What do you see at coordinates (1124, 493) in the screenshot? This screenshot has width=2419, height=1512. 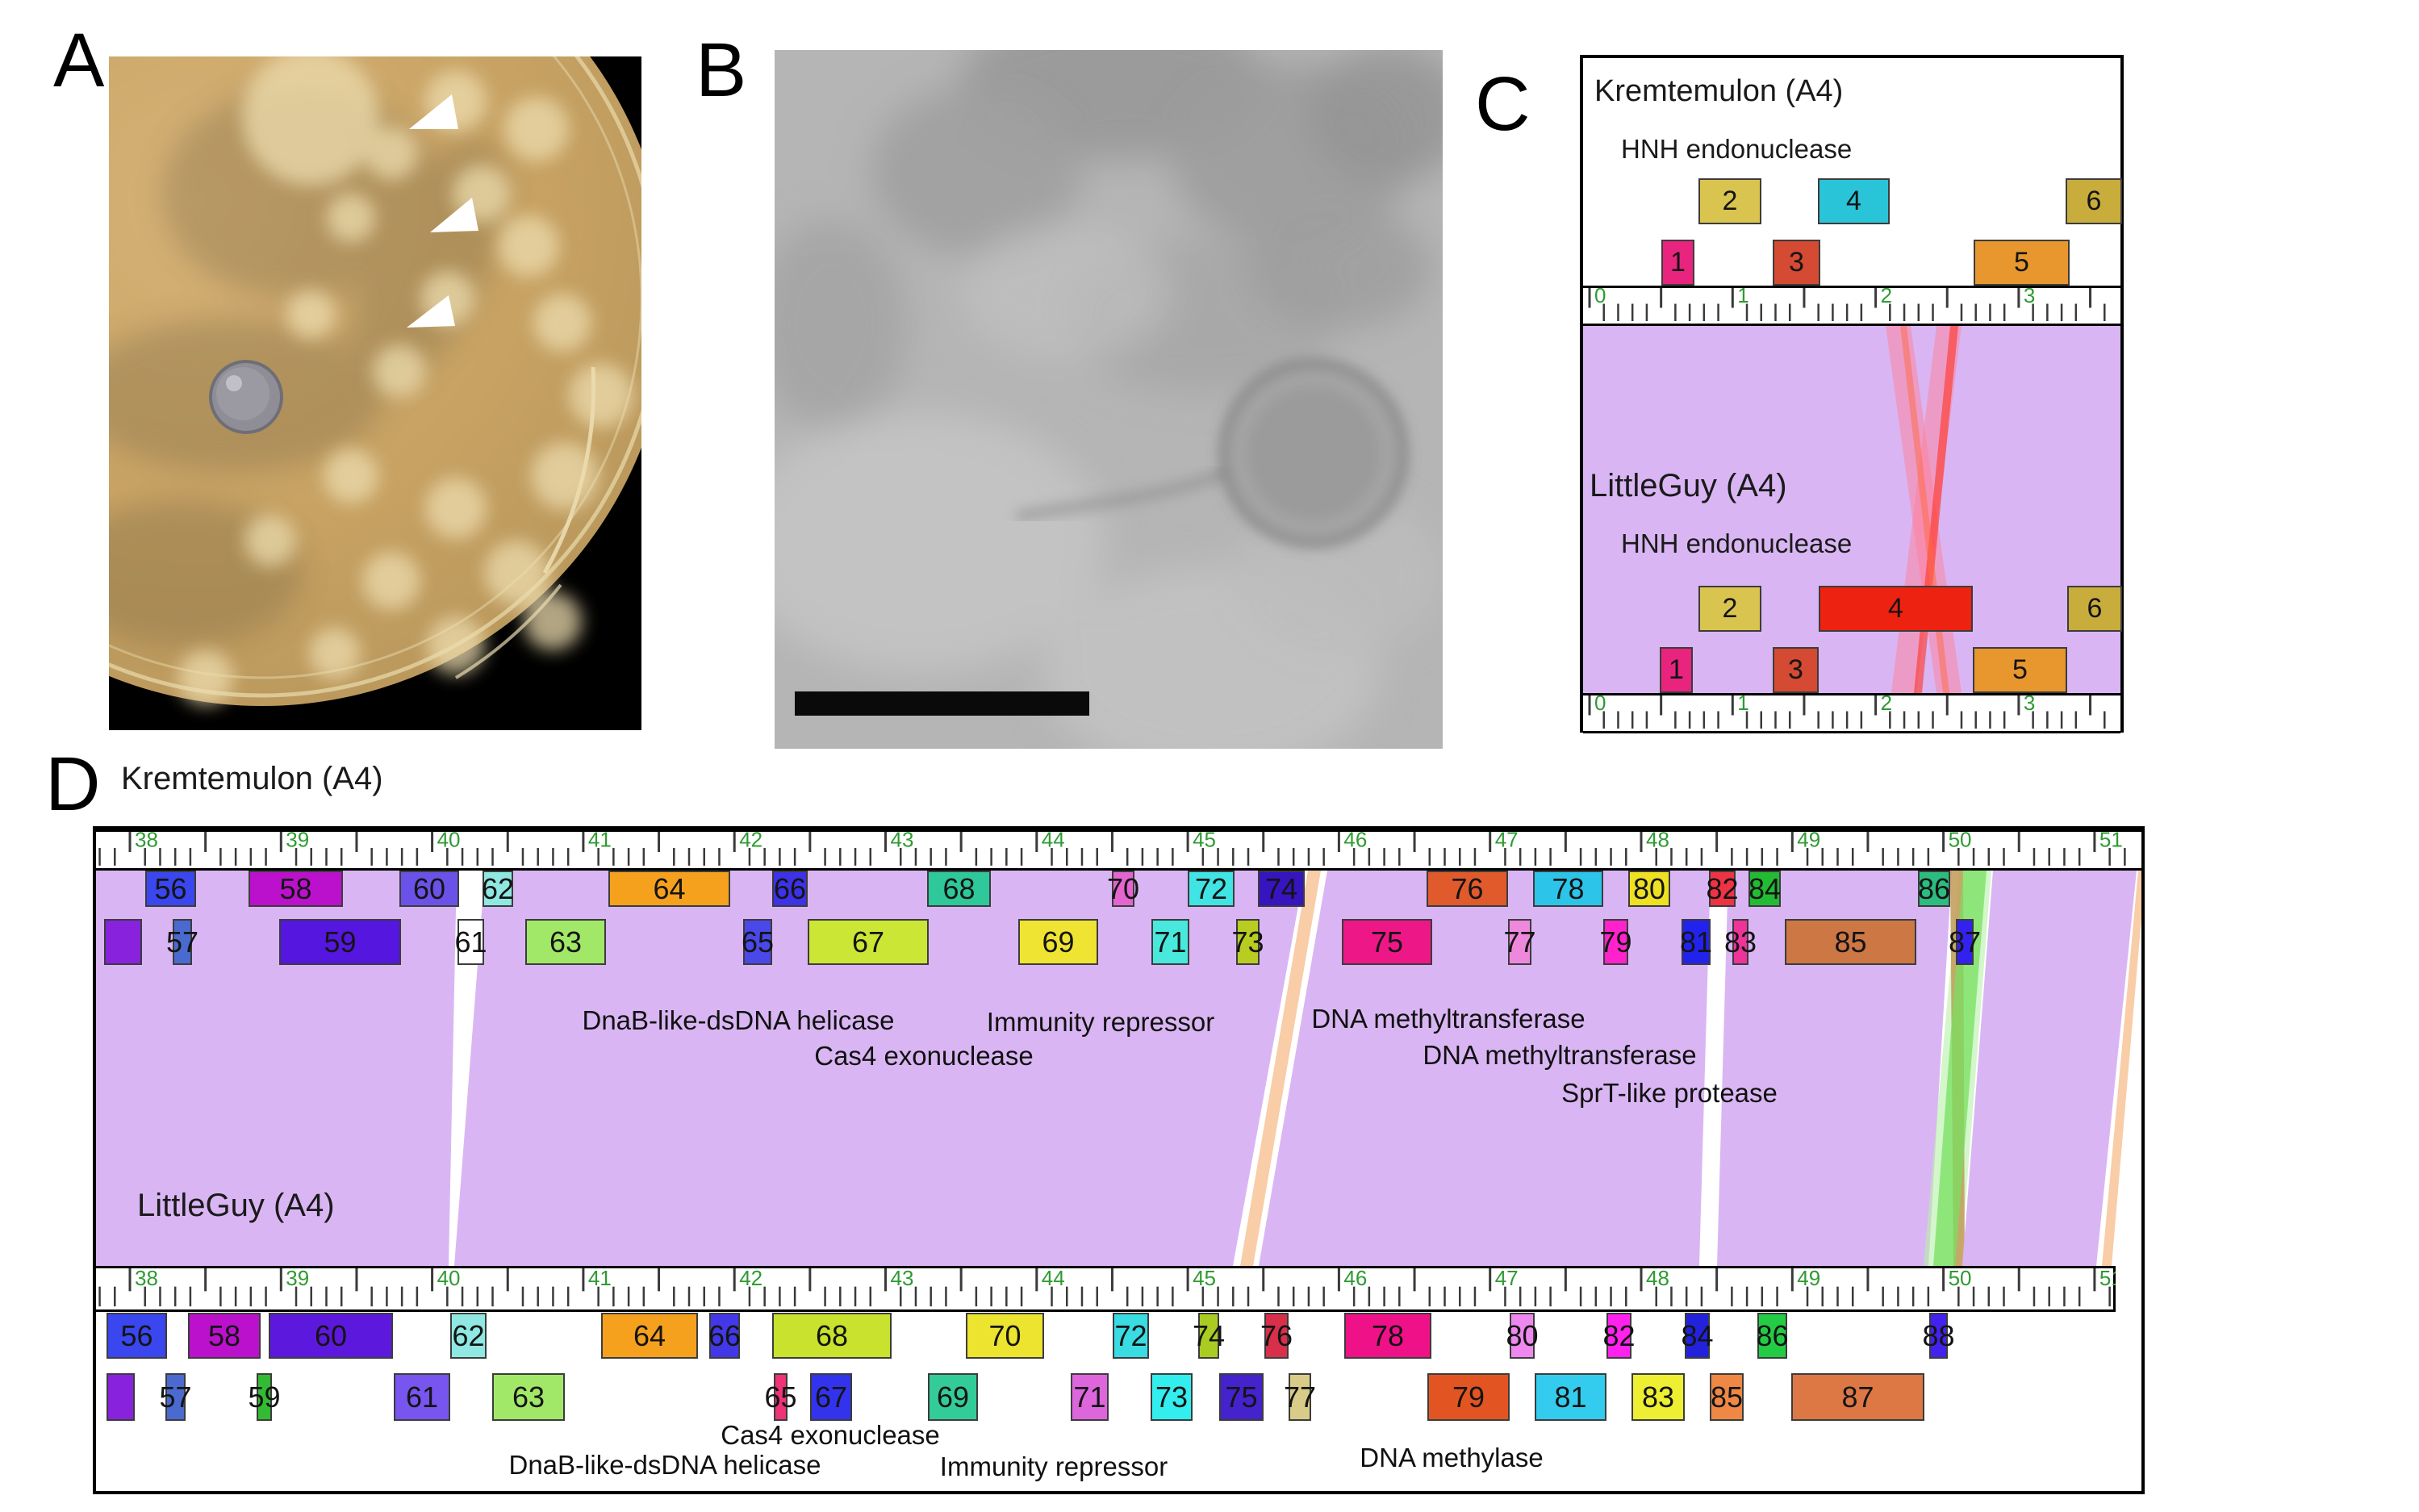 I see `phage-tail` at bounding box center [1124, 493].